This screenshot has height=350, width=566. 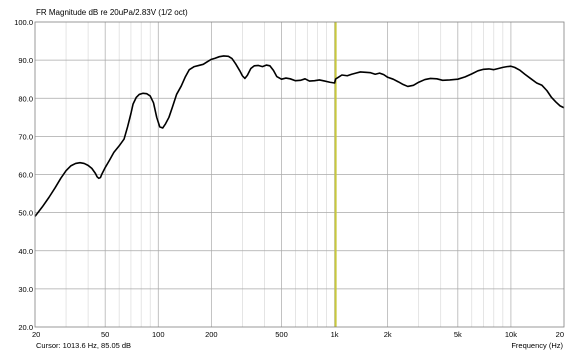 I want to click on y-tick-label: 60.0, so click(x=25, y=175).